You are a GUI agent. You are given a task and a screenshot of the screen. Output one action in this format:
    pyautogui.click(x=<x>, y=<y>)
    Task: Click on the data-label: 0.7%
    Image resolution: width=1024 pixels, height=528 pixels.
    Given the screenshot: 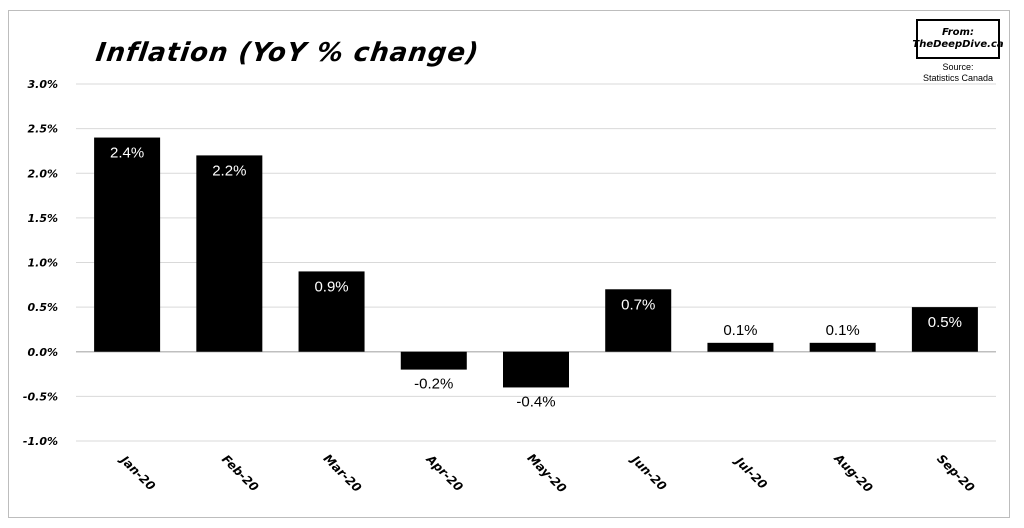 What is the action you would take?
    pyautogui.click(x=638, y=304)
    